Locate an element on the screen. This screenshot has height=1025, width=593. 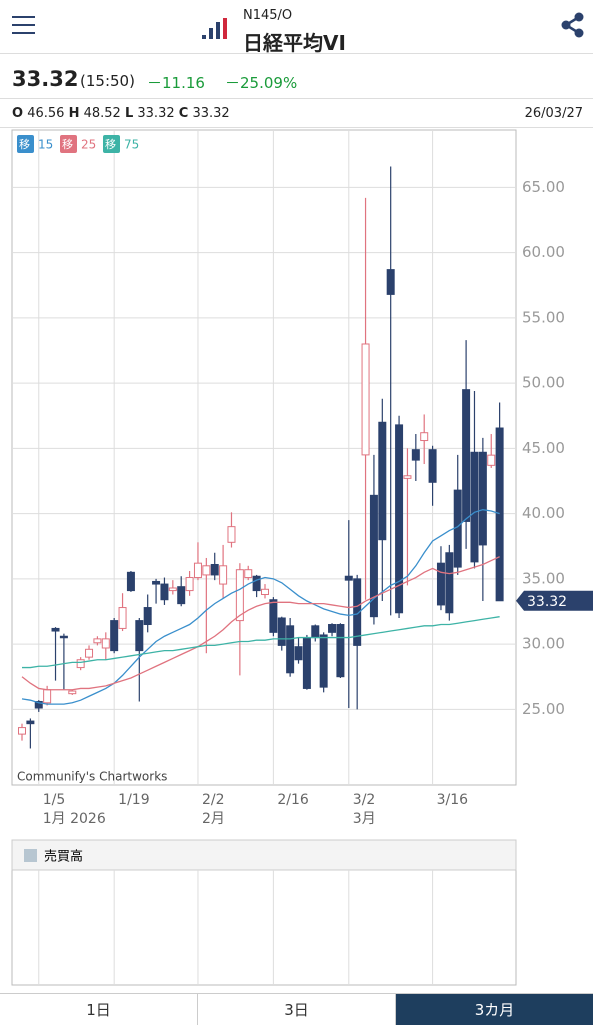
ohlc-row: O 46.56 H 48.52 L 33.32 C 33.32 is located at coordinates (121, 113).